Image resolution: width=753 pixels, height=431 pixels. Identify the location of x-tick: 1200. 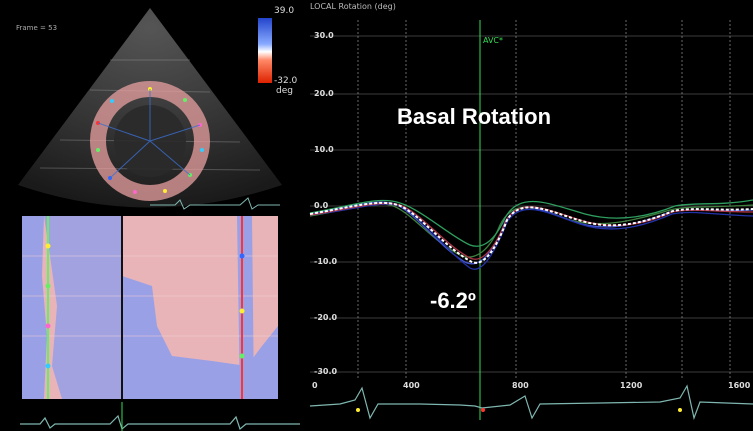
(631, 385).